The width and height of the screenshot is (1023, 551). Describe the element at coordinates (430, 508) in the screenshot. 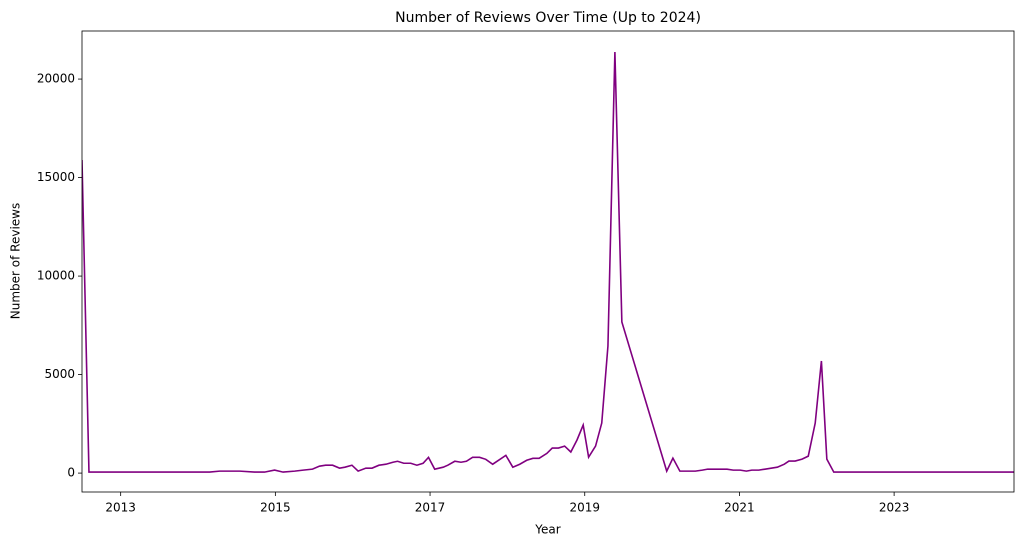

I see `x-tick-label: 2017` at that location.